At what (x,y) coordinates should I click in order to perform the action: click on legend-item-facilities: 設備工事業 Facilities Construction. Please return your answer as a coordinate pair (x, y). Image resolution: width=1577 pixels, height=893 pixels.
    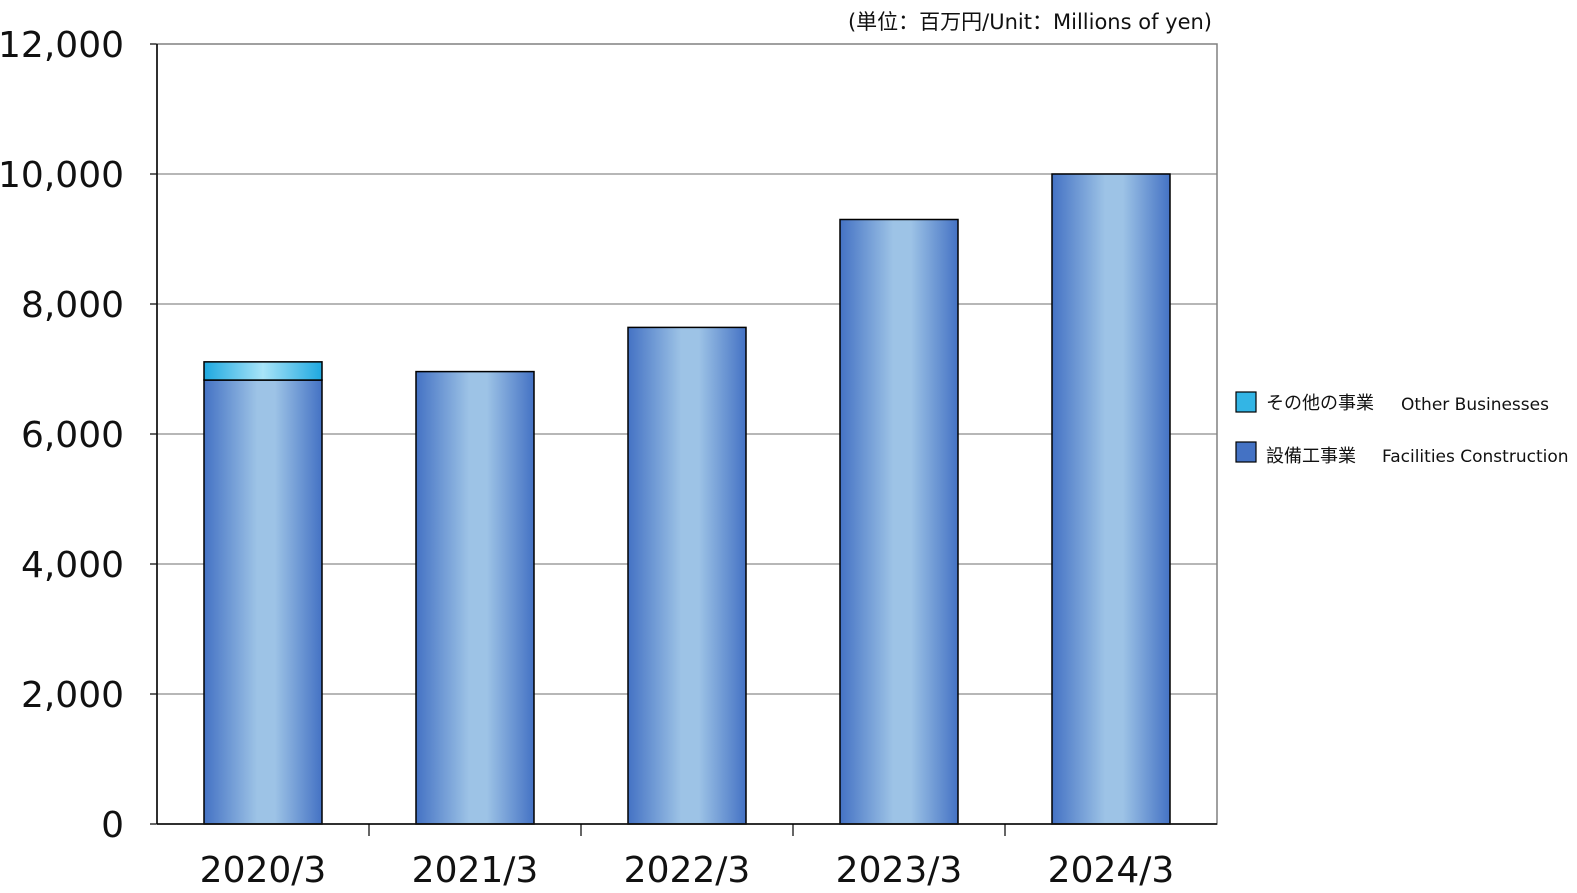
    Looking at the image, I should click on (1402, 454).